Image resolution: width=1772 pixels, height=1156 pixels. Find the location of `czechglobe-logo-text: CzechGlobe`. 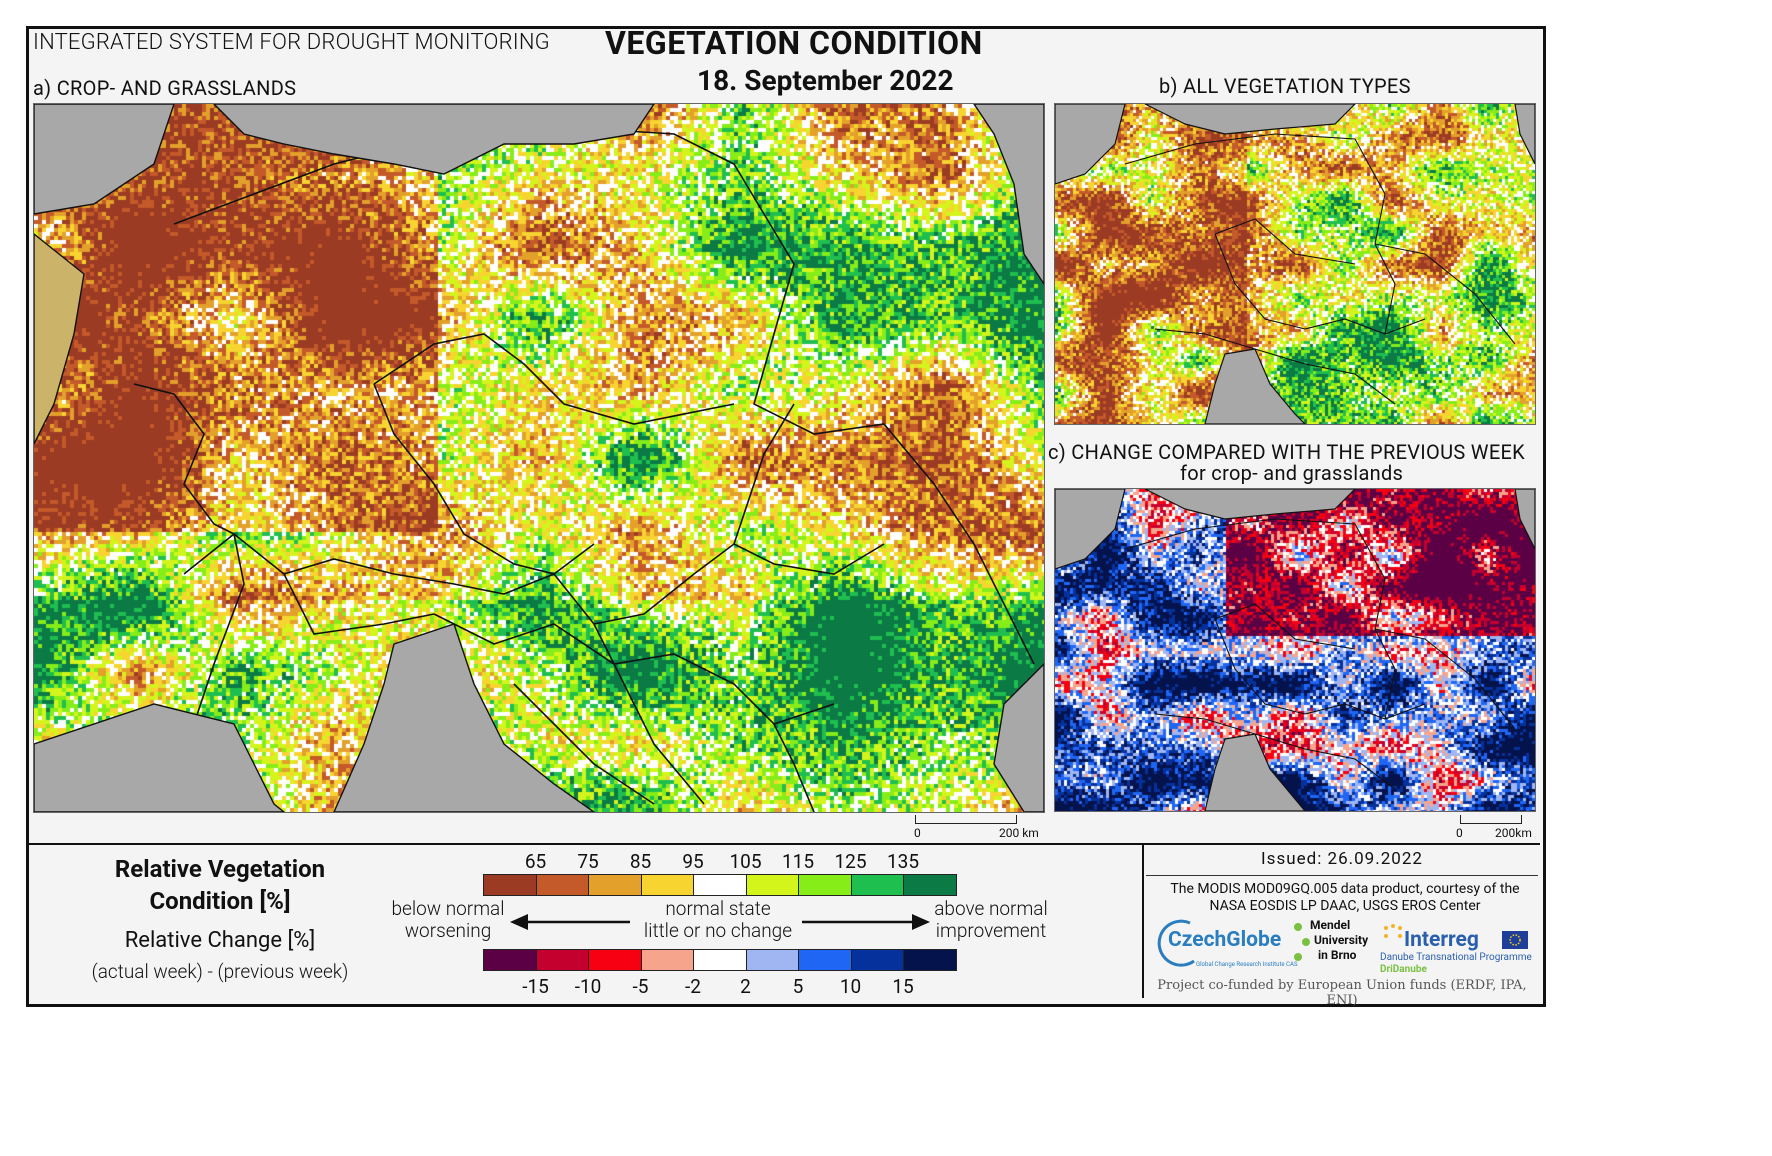

czechglobe-logo-text: CzechGlobe is located at coordinates (1225, 940).